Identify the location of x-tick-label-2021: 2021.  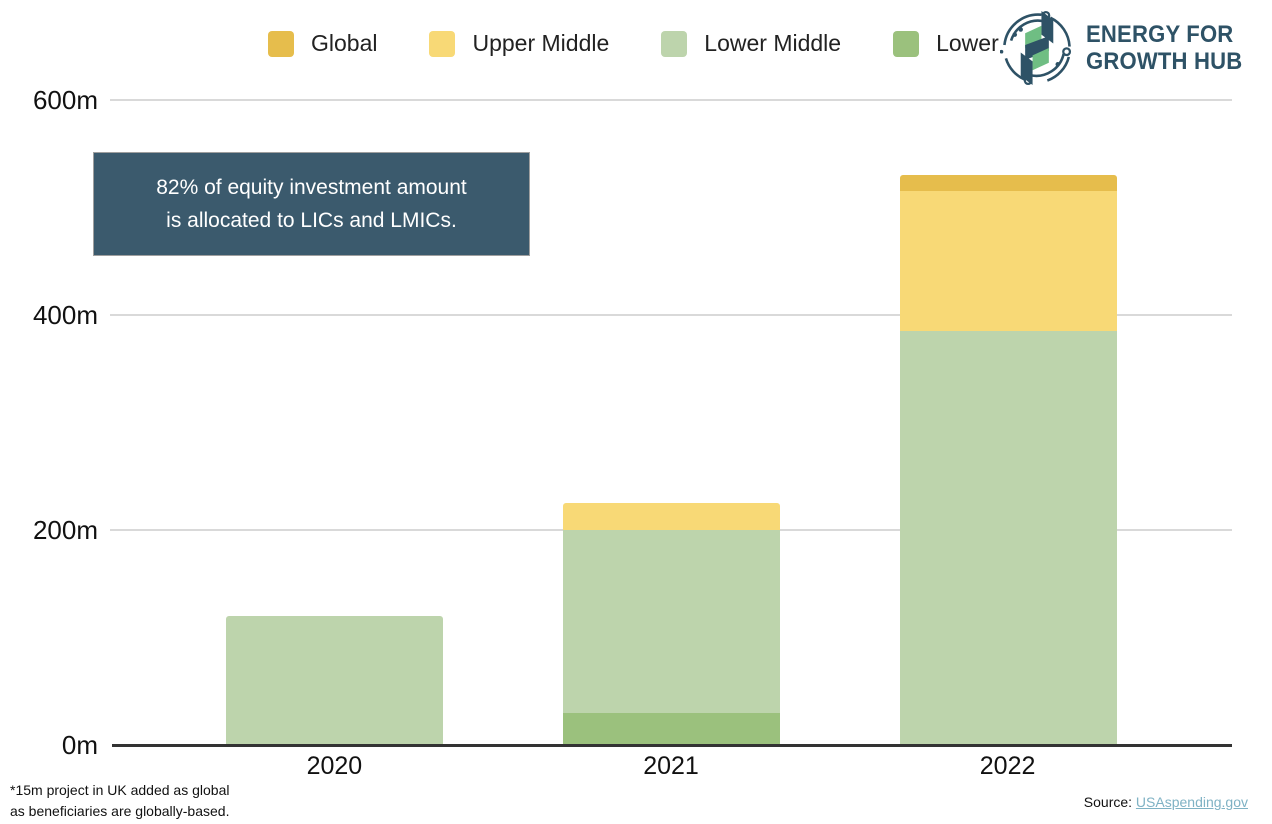
(671, 766).